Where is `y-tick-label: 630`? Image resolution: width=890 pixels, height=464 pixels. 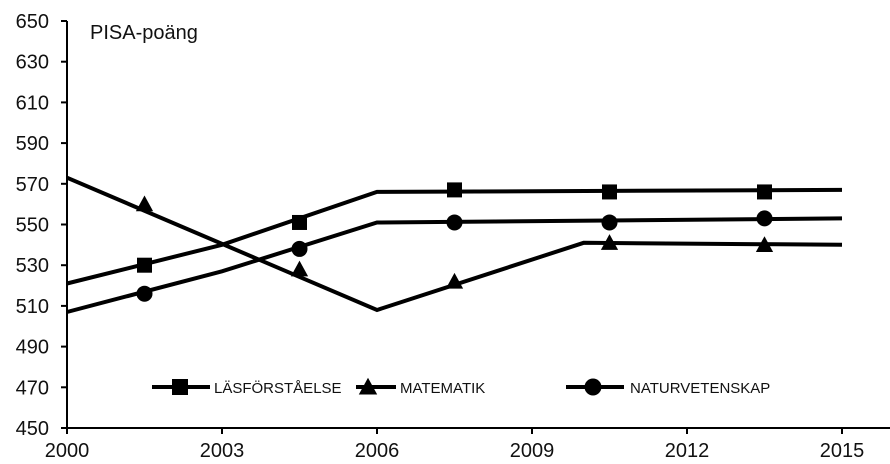 y-tick-label: 630 is located at coordinates (32, 63).